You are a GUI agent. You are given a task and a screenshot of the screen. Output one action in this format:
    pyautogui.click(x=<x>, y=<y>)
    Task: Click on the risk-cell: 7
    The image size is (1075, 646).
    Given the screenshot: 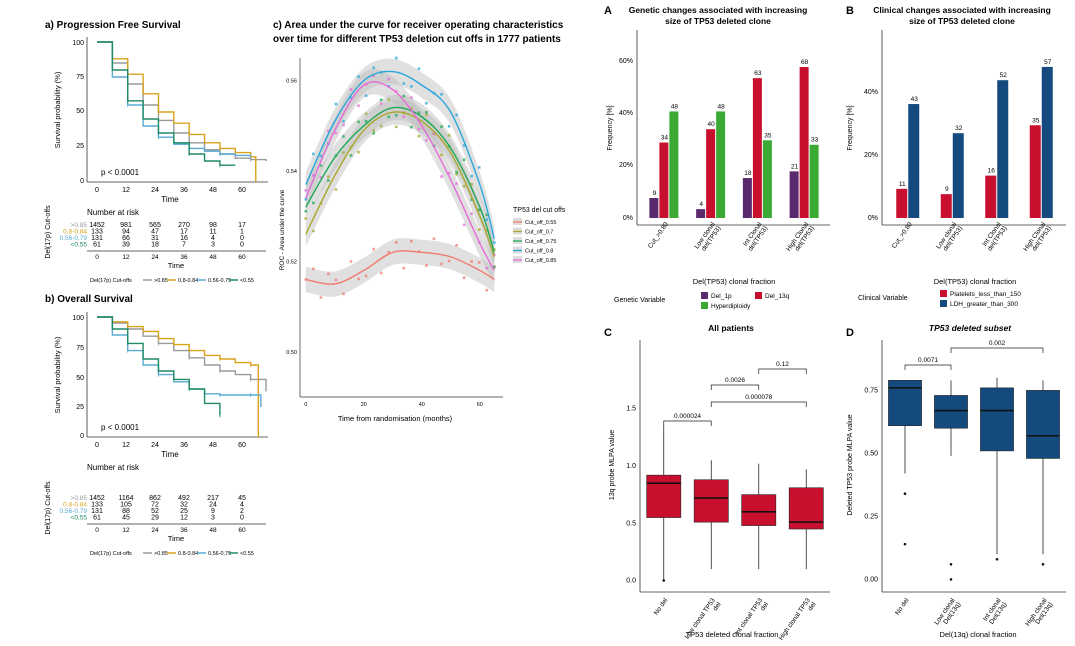 What is the action you would take?
    pyautogui.click(x=184, y=245)
    